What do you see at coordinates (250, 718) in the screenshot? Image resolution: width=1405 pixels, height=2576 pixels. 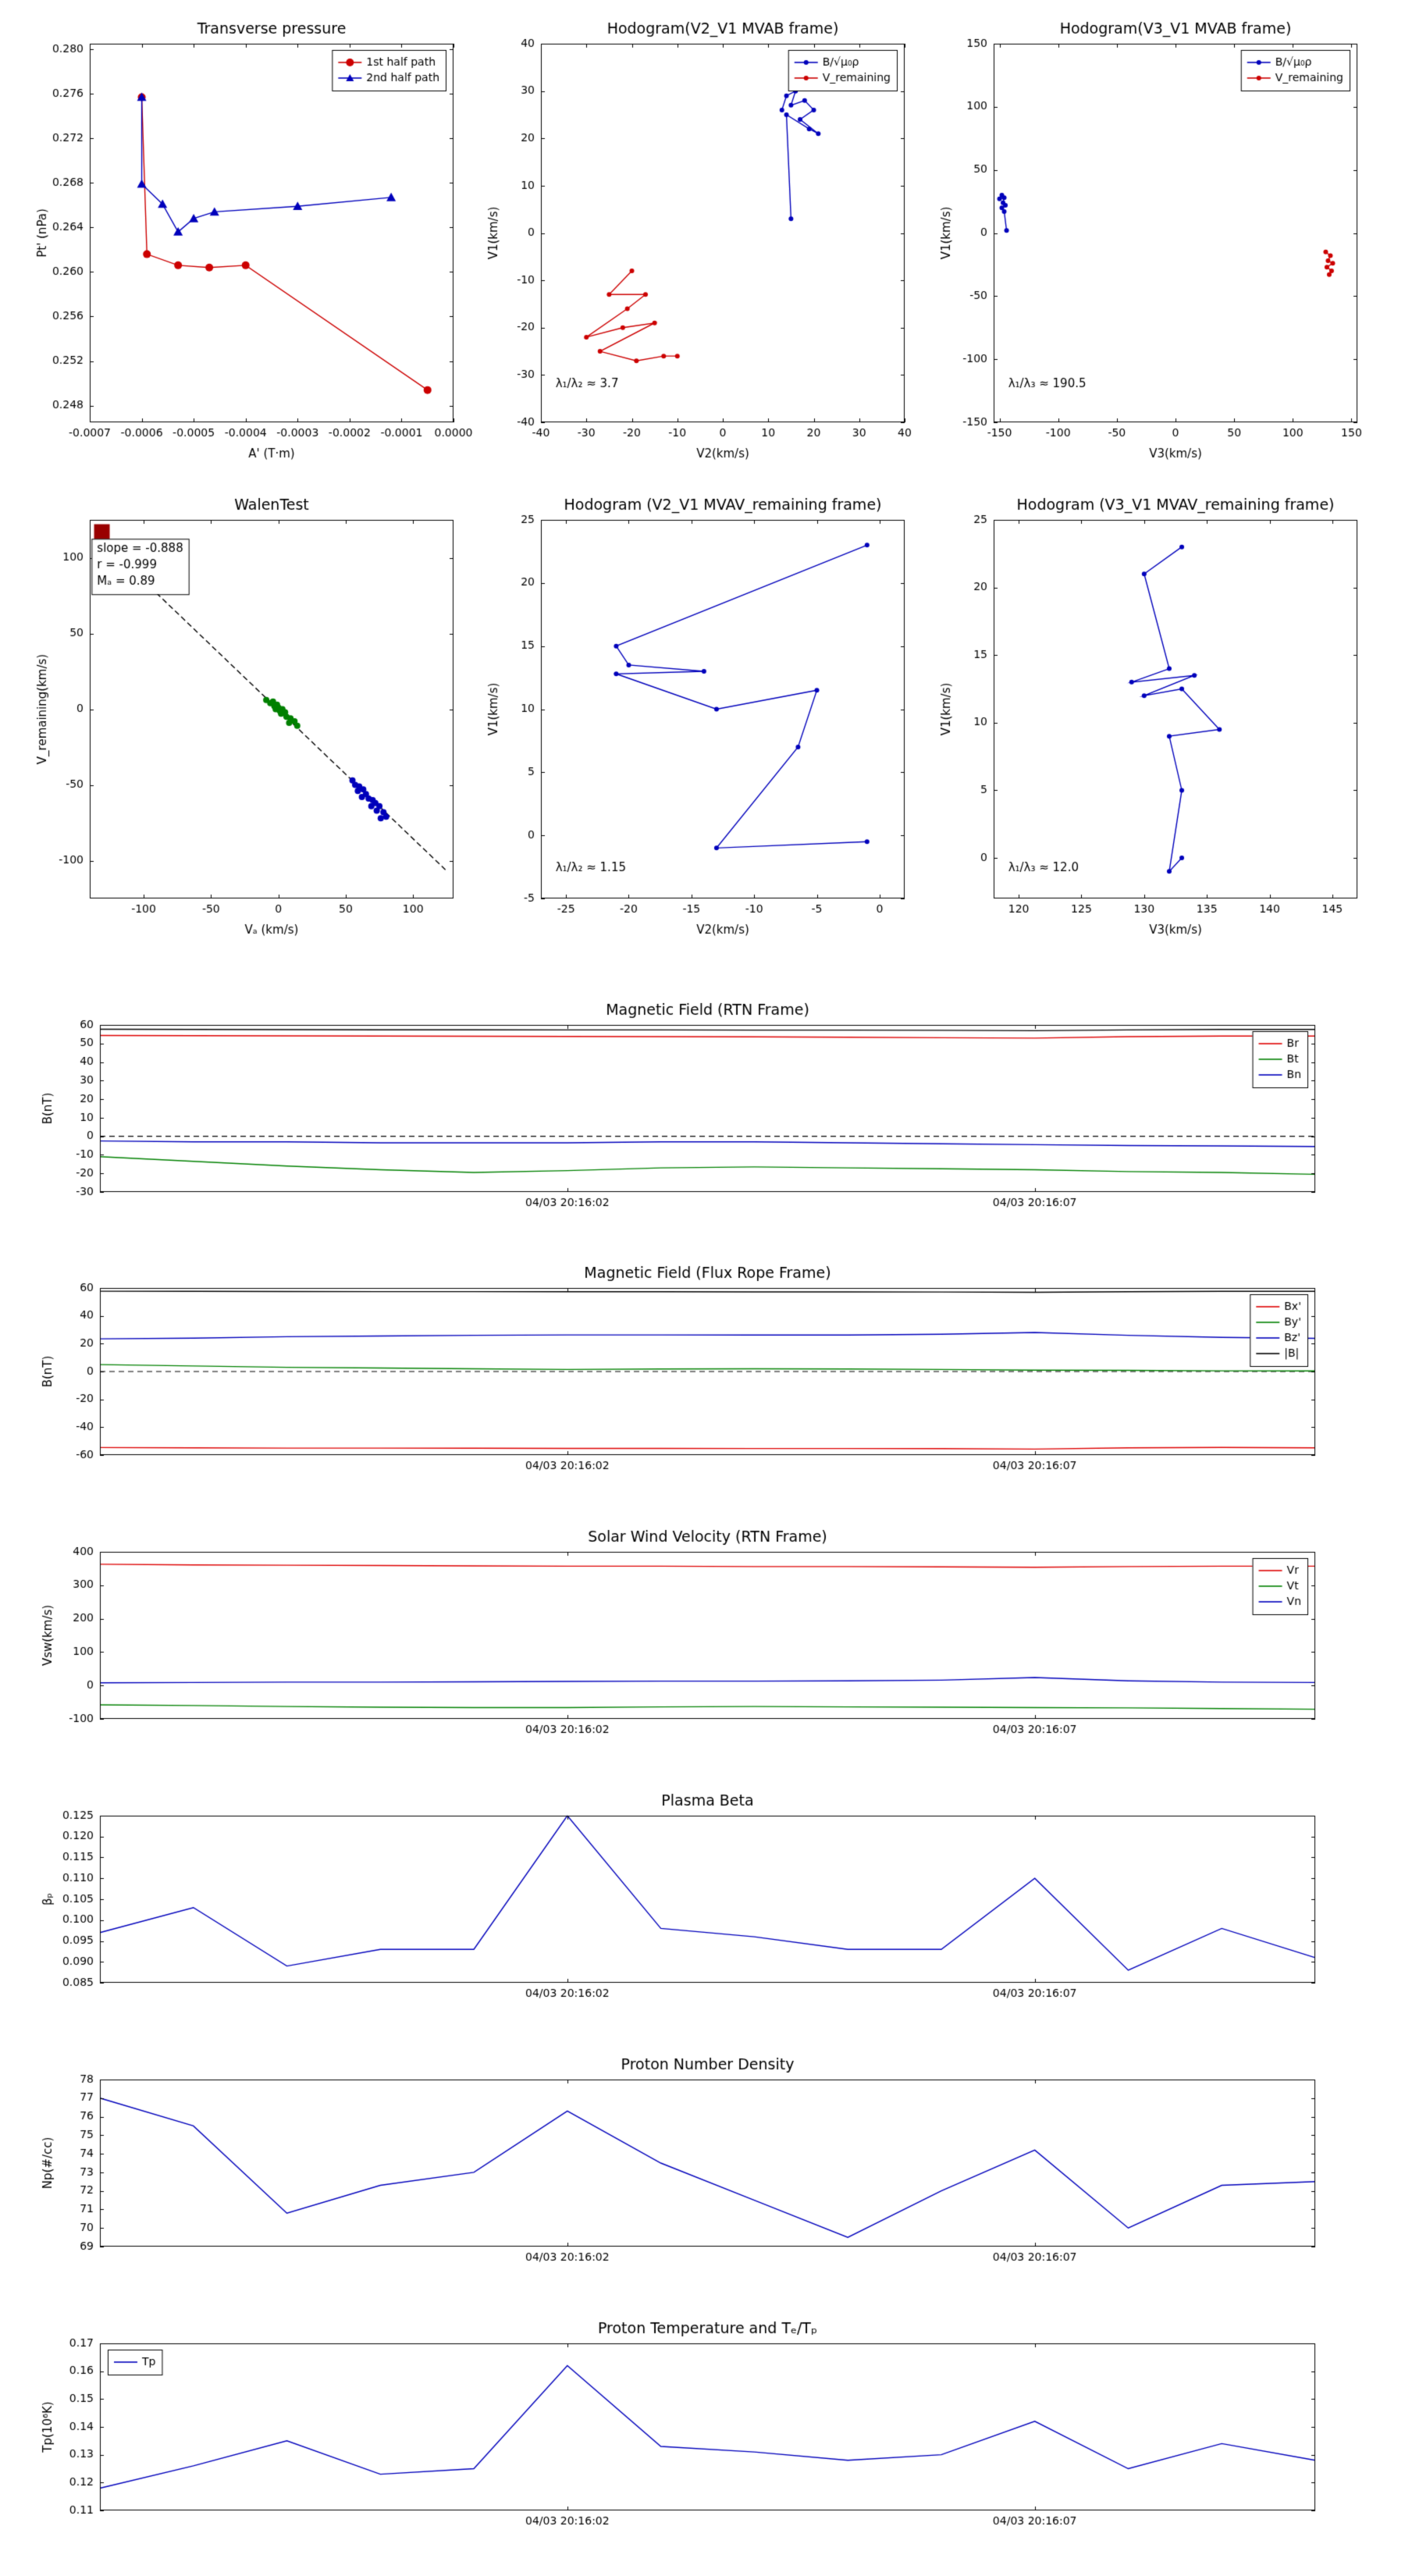 I see `walen-test-chart` at bounding box center [250, 718].